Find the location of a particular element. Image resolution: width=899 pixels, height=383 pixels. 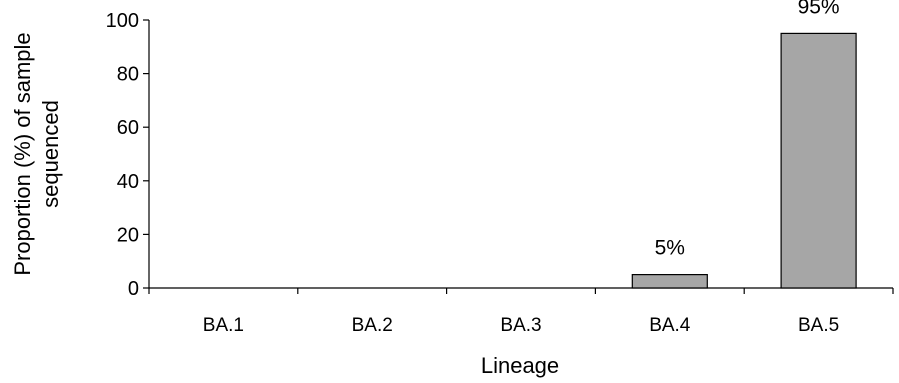

y-axis-title-line: Proportion (%) of sample is located at coordinates (22, 153).